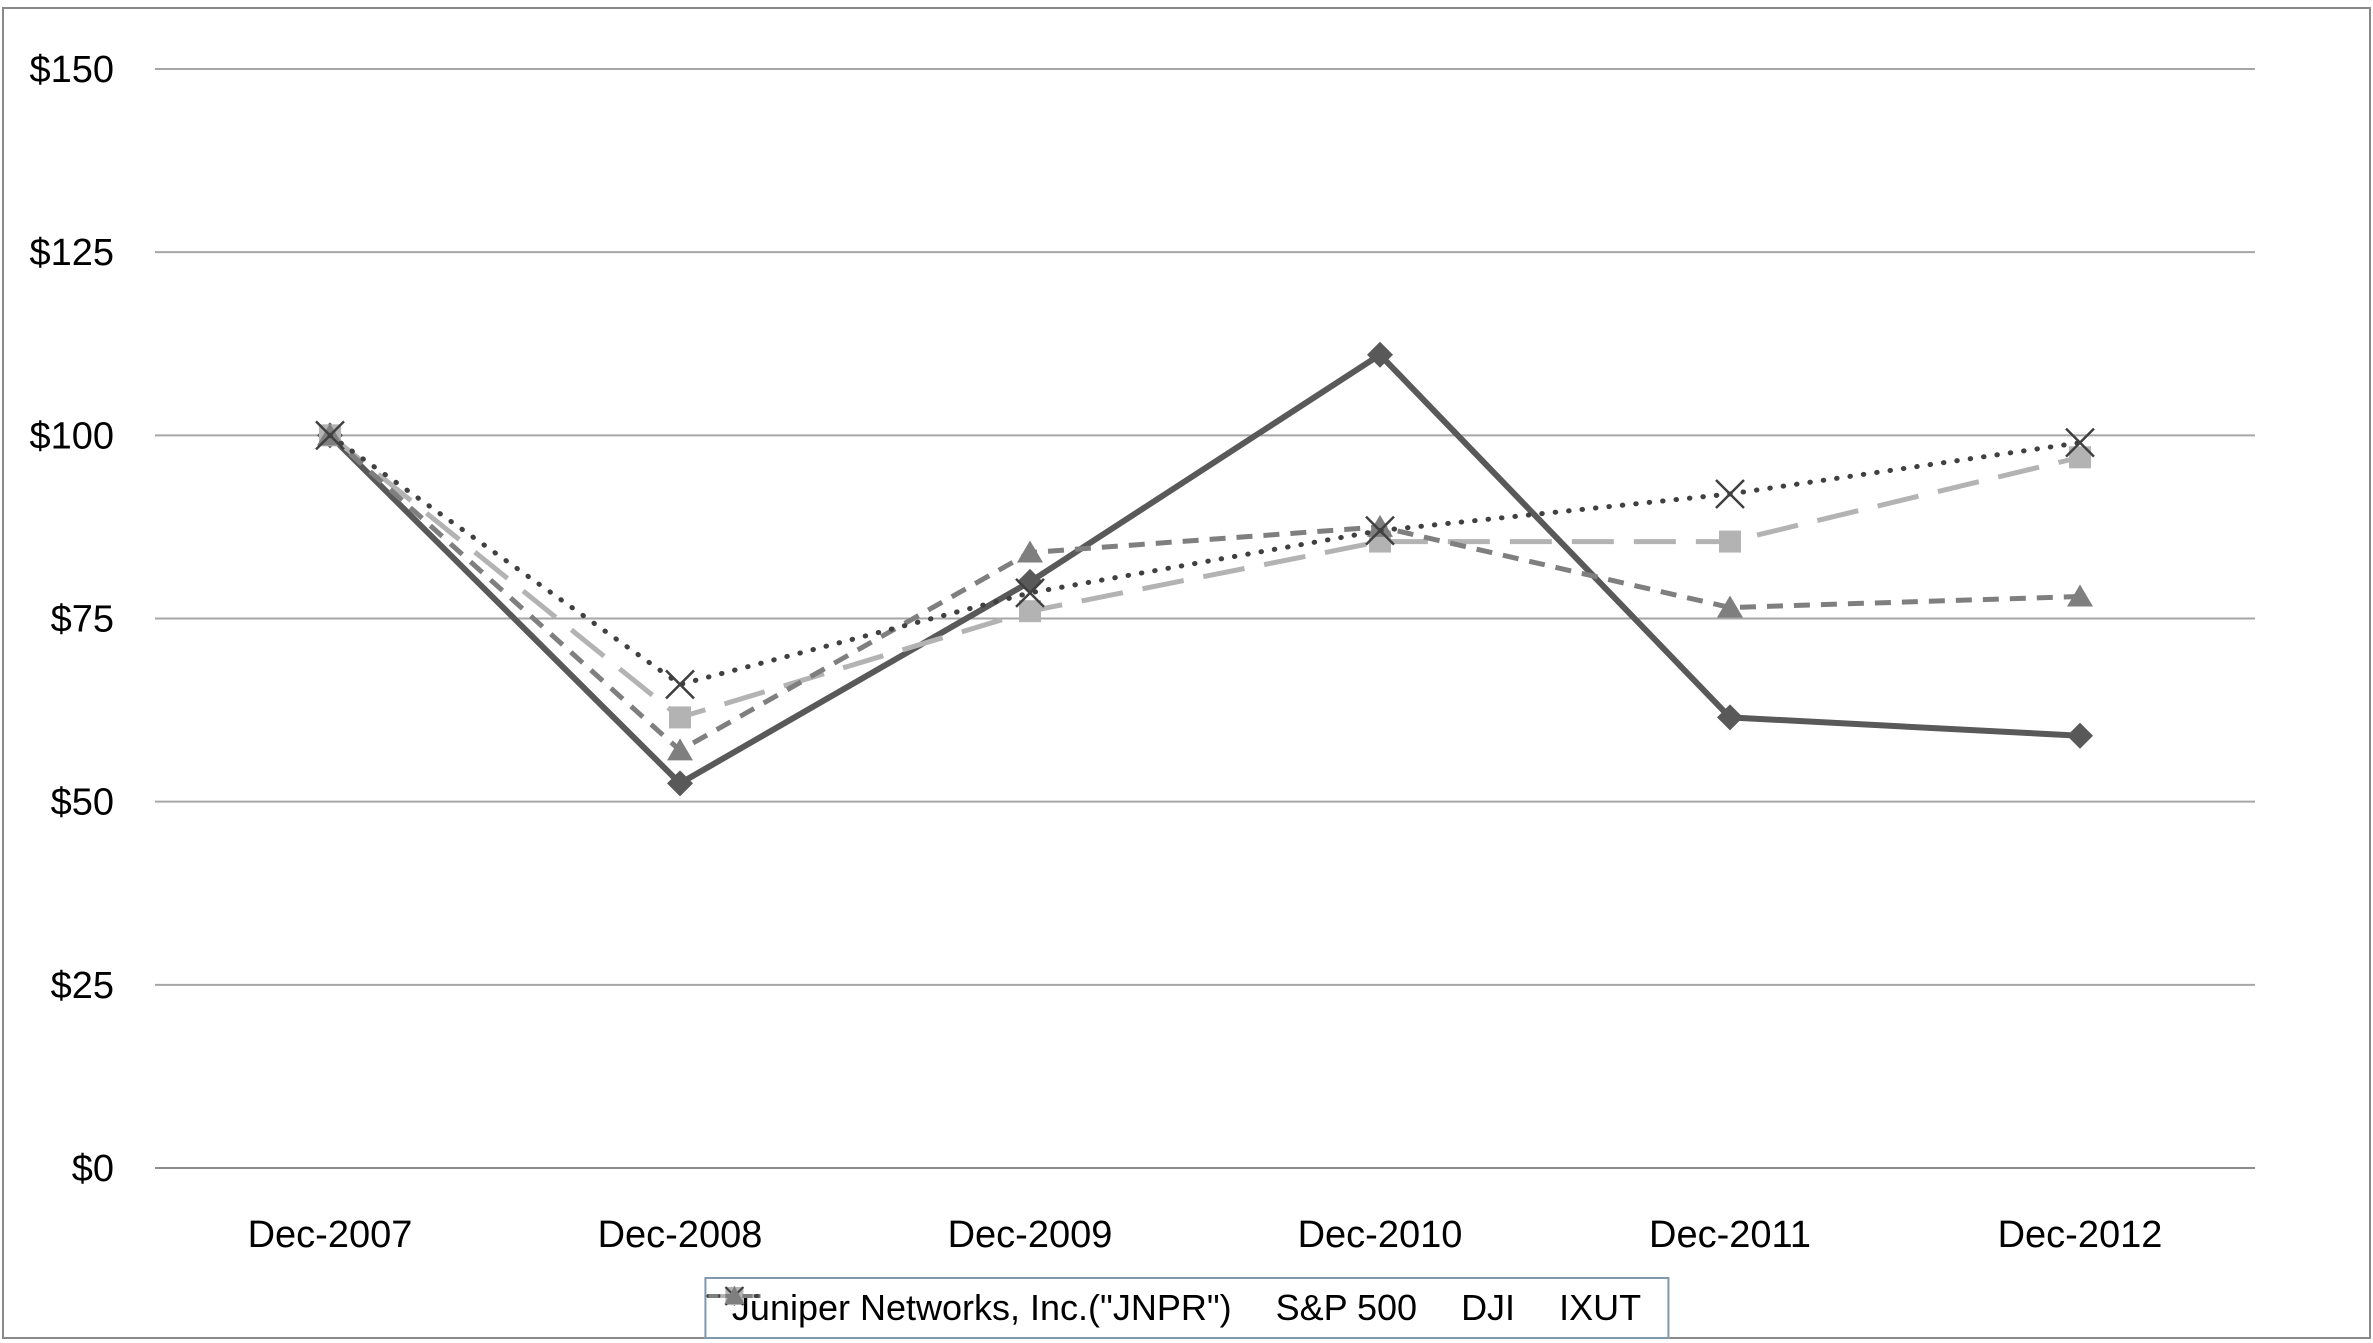 This screenshot has width=2373, height=1343. I want to click on legend-label: S&P 500, so click(1346, 1307).